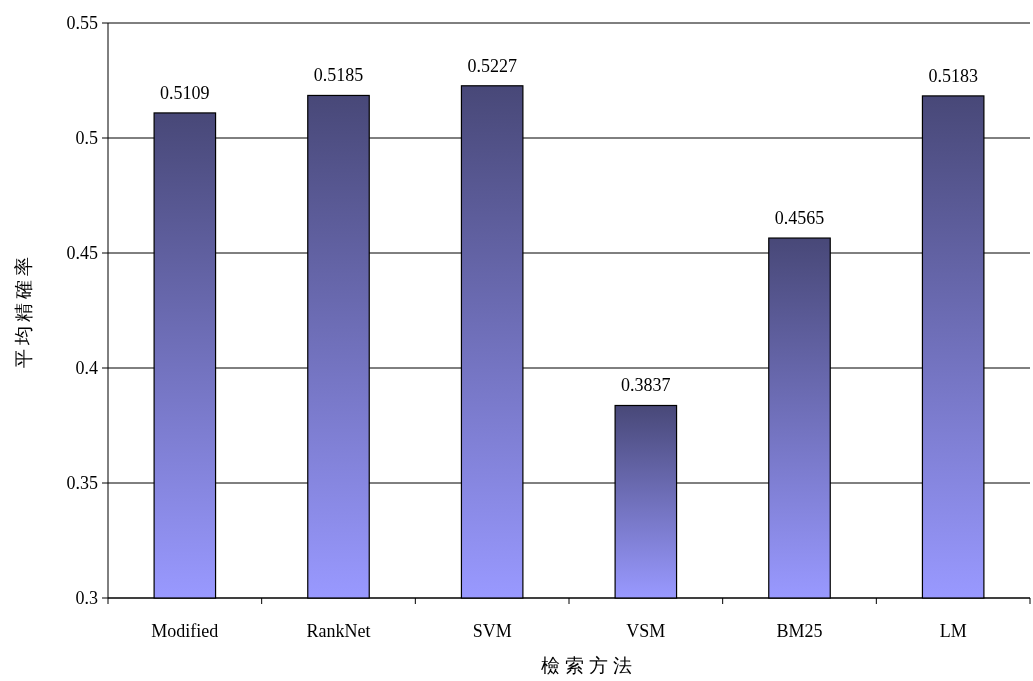 This screenshot has height=681, width=1033. Describe the element at coordinates (185, 631) in the screenshot. I see `x-tick-label: Modified` at that location.